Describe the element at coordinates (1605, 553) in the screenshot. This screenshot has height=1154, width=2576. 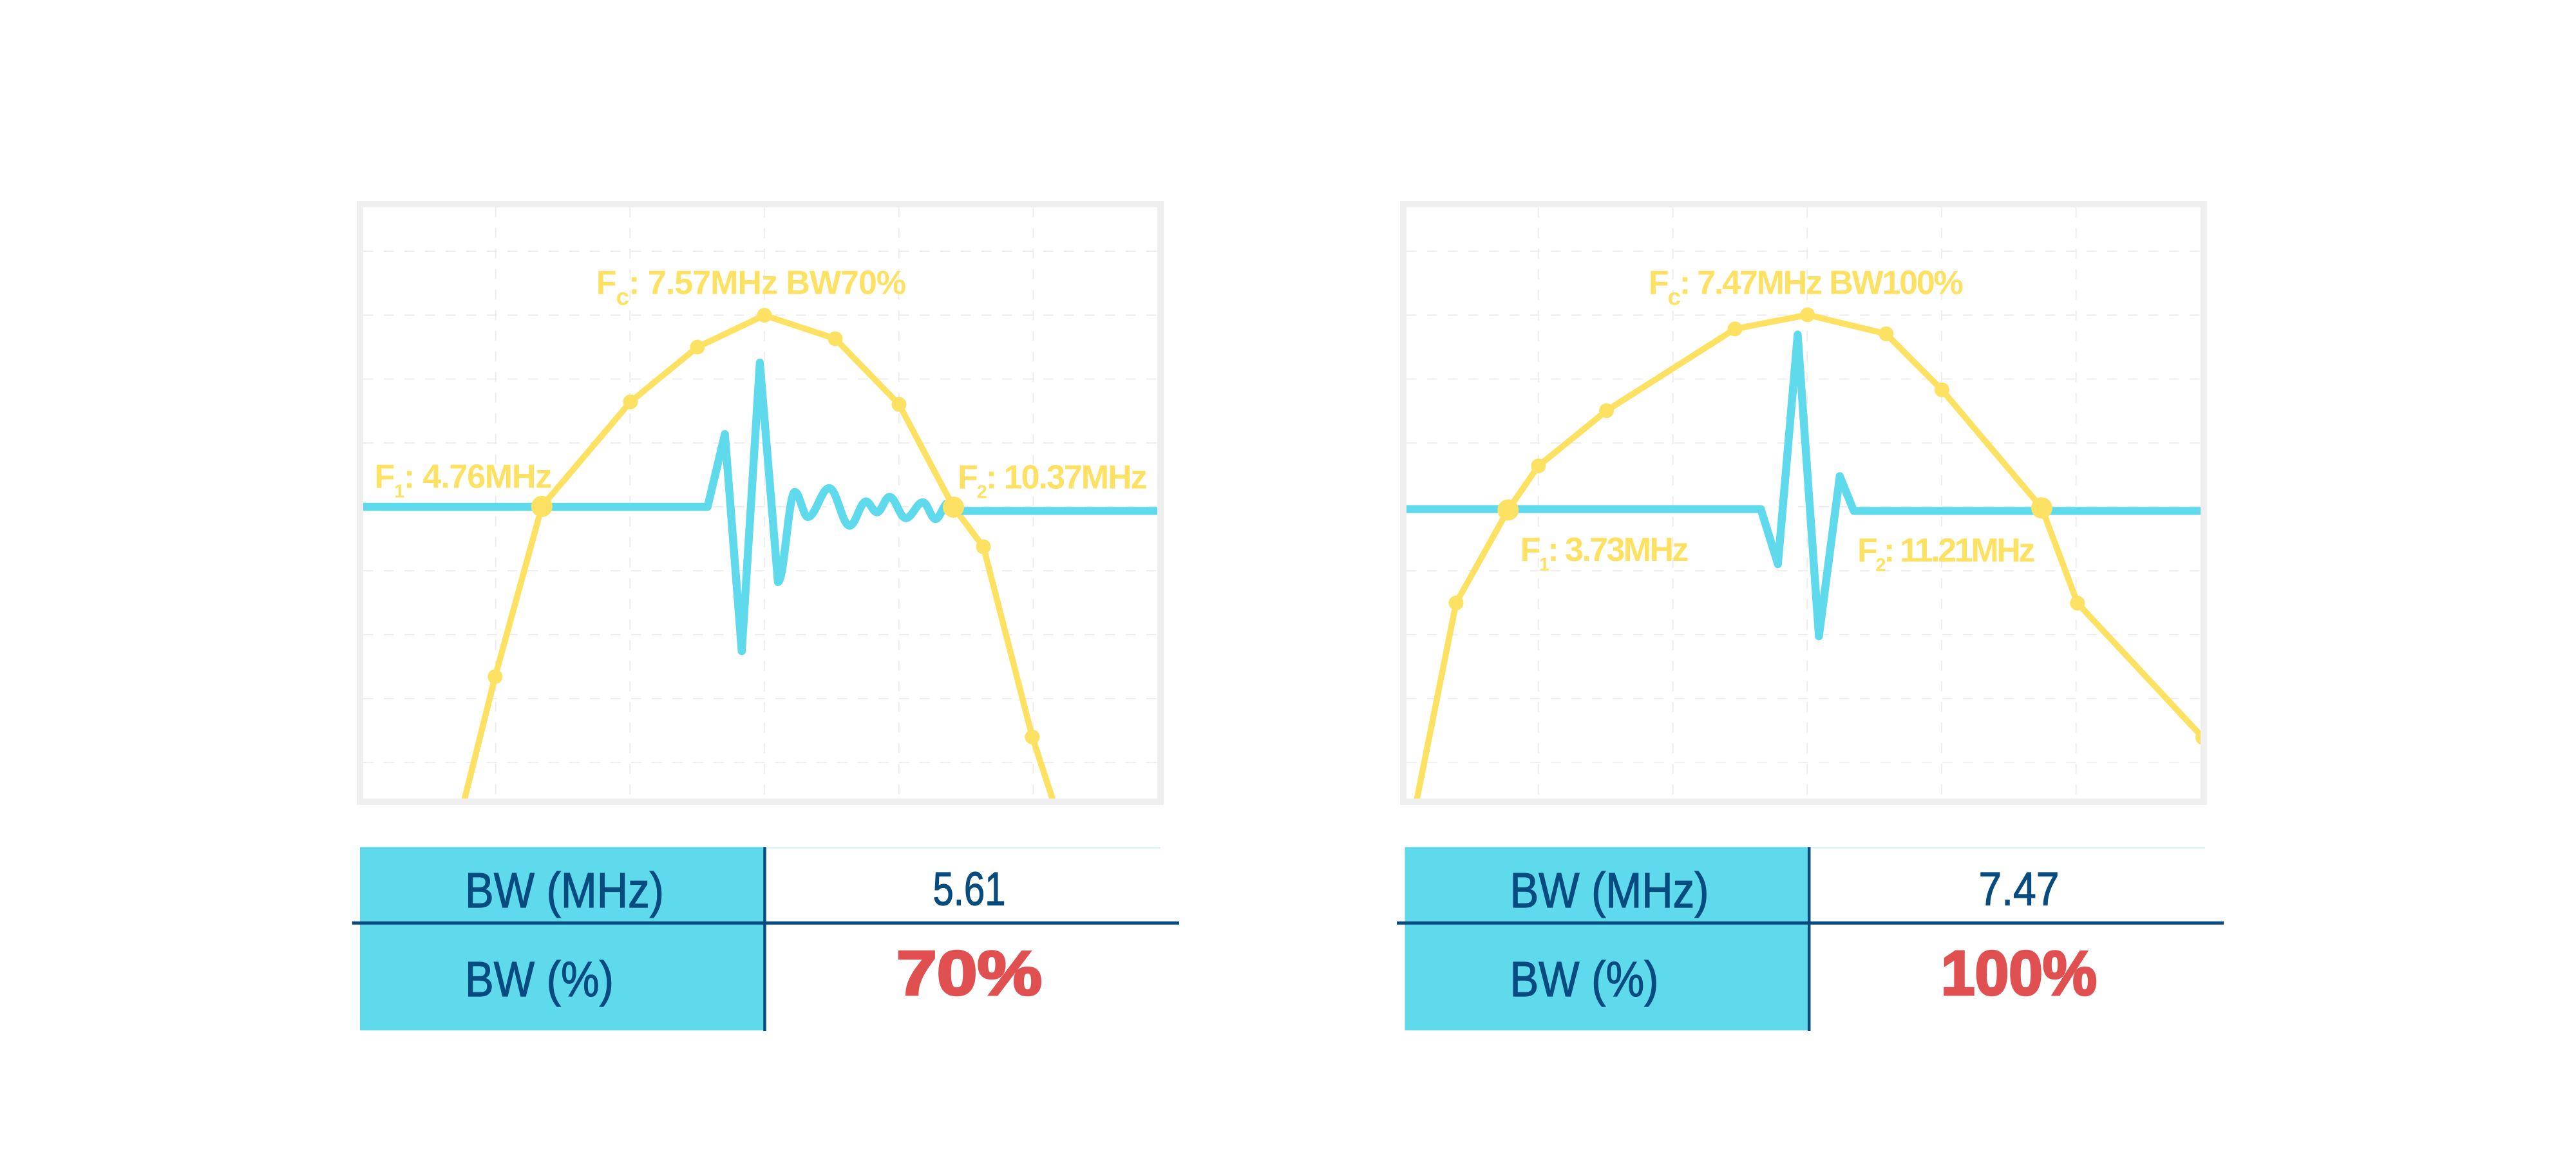
I see `svg-text: F1: 3.73MHz` at that location.